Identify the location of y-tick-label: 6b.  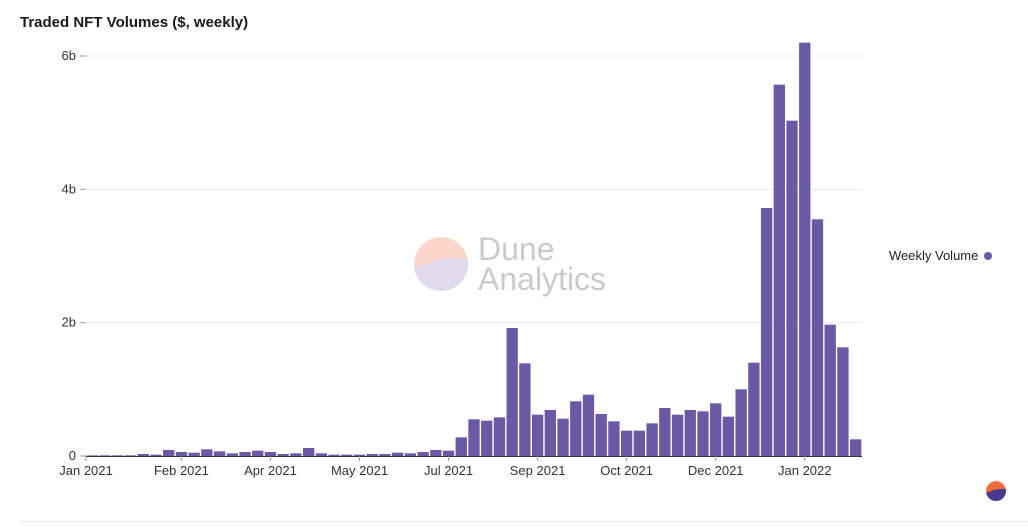
(69, 55).